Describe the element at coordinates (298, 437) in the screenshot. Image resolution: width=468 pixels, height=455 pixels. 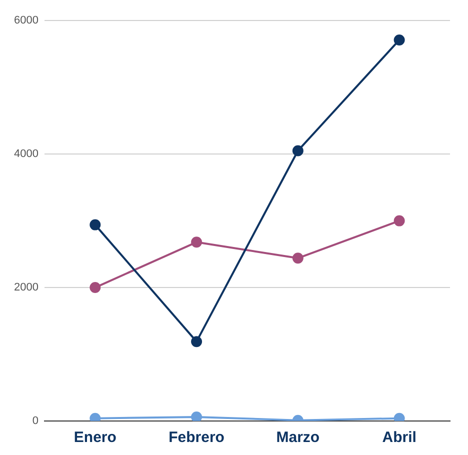
I see `x-tick-label: Marzo` at that location.